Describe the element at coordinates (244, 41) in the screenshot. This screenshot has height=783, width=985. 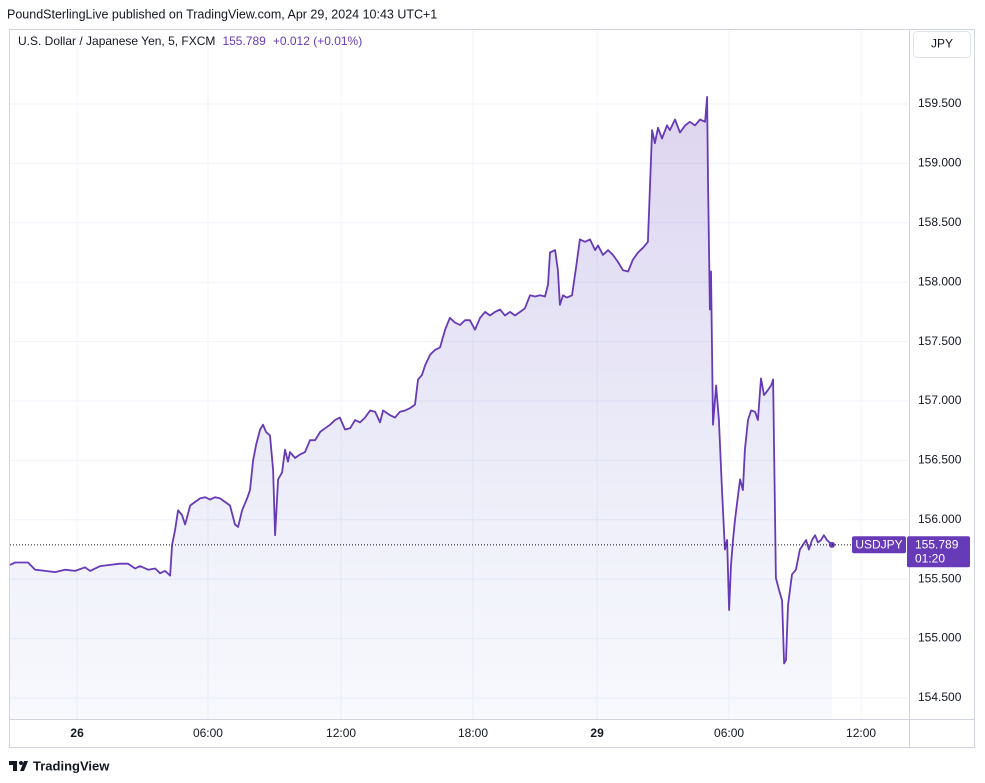
I see `legend-price: 155.789` at that location.